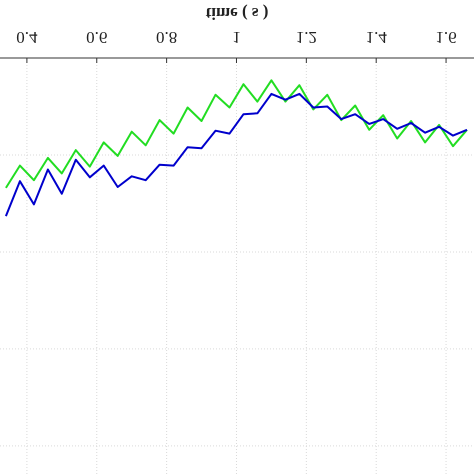 This screenshot has width=474, height=474. Describe the element at coordinates (166, 37) in the screenshot. I see `x-tick-label: 0.8` at that location.